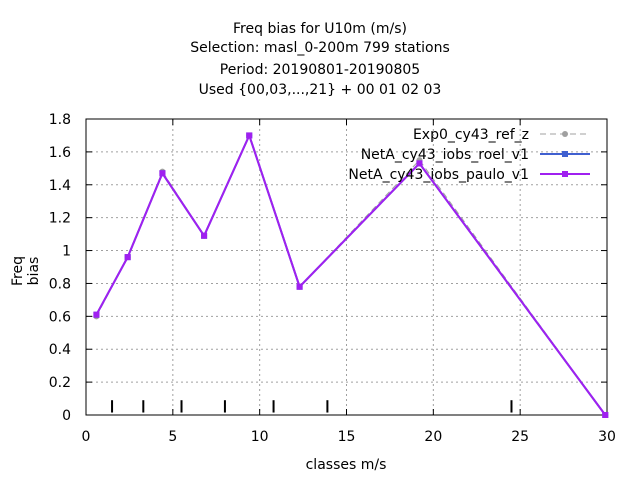  Describe the element at coordinates (60, 284) in the screenshot. I see `y-tick-label: 0.8` at that location.